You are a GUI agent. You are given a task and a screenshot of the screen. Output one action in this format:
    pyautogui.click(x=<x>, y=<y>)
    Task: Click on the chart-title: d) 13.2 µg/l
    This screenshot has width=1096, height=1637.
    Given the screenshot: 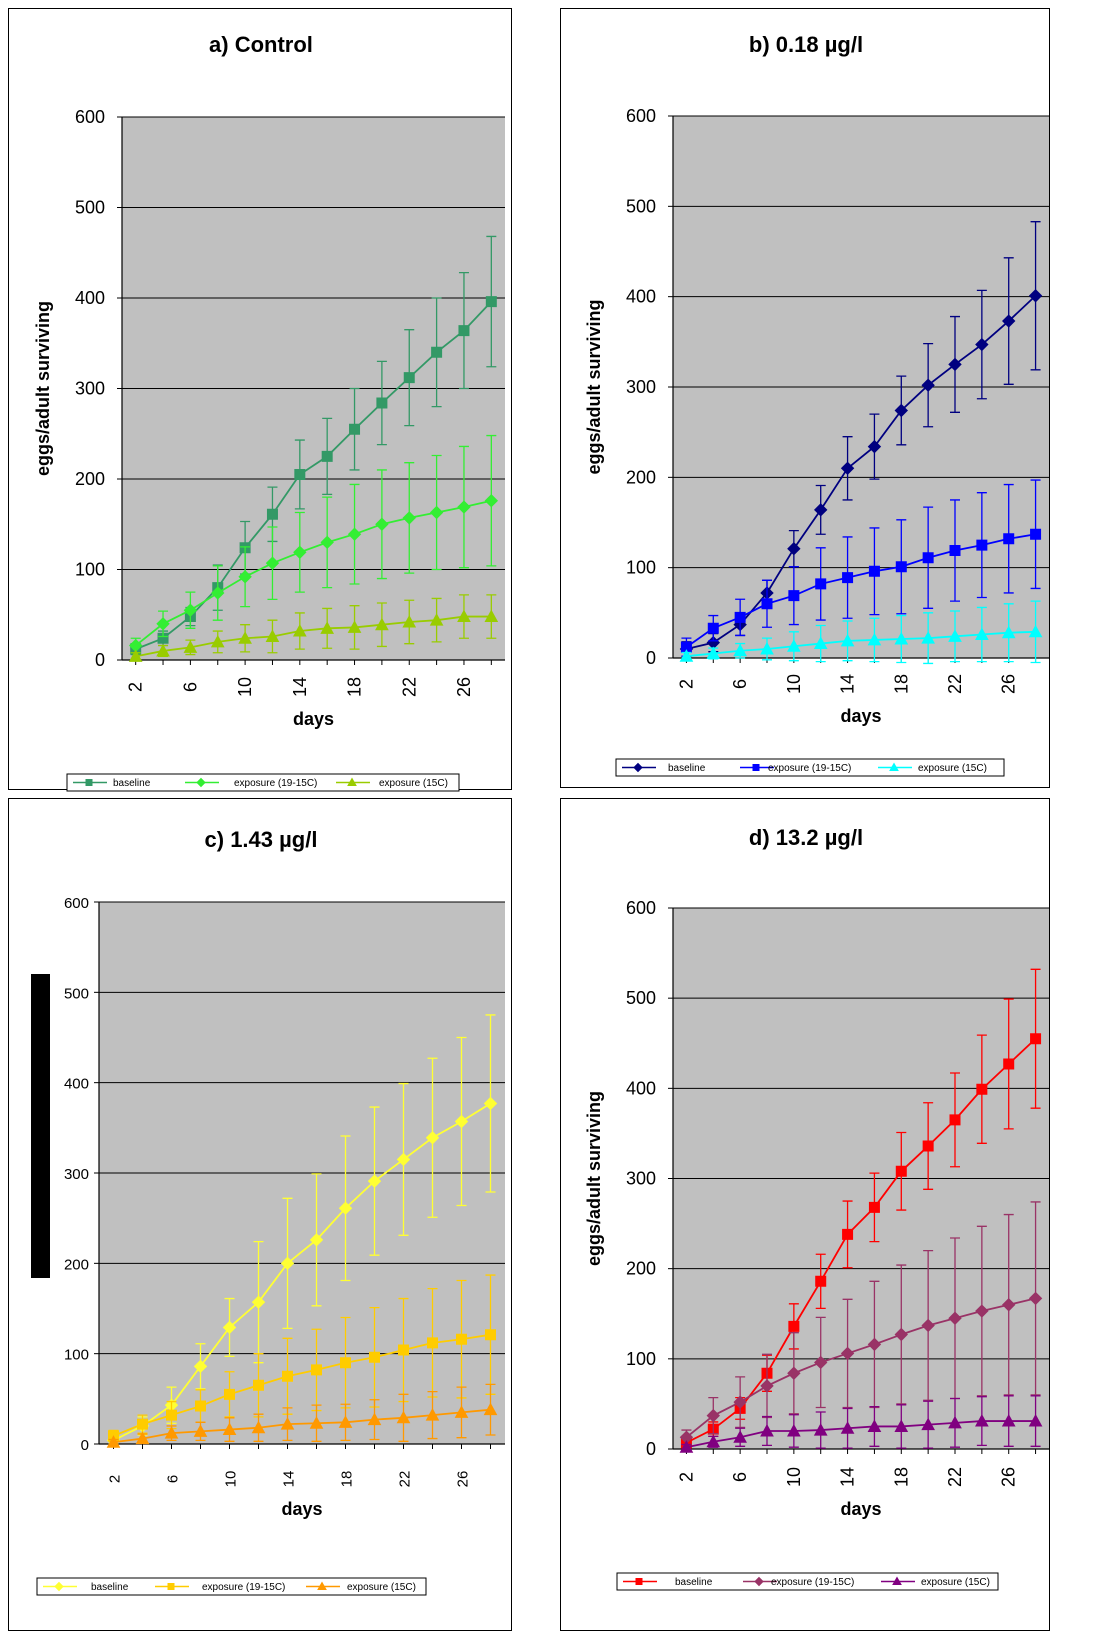 What is the action you would take?
    pyautogui.click(x=806, y=837)
    